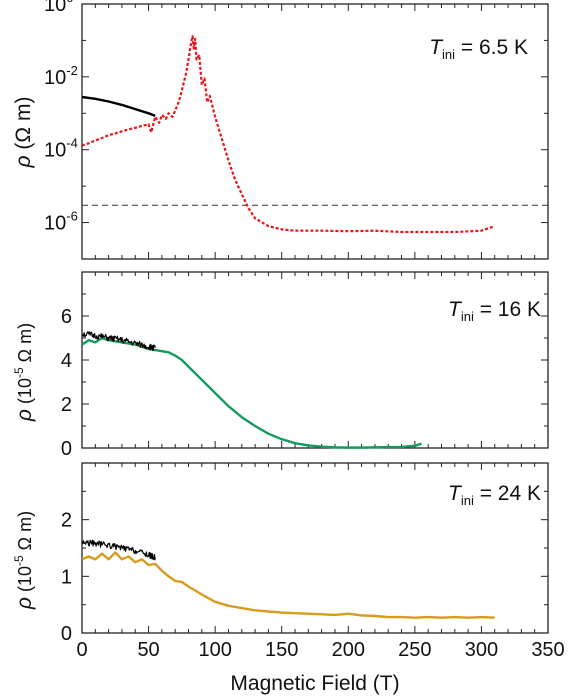  What do you see at coordinates (58, 8) in the screenshot?
I see `y-tick-label: 100` at bounding box center [58, 8].